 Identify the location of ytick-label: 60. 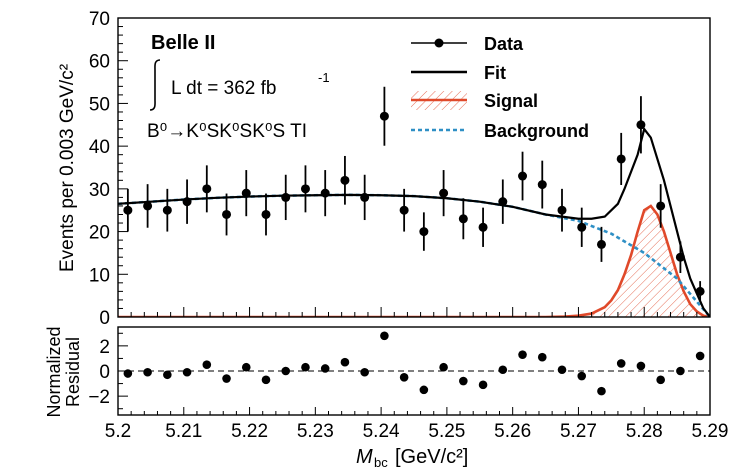
(99, 62).